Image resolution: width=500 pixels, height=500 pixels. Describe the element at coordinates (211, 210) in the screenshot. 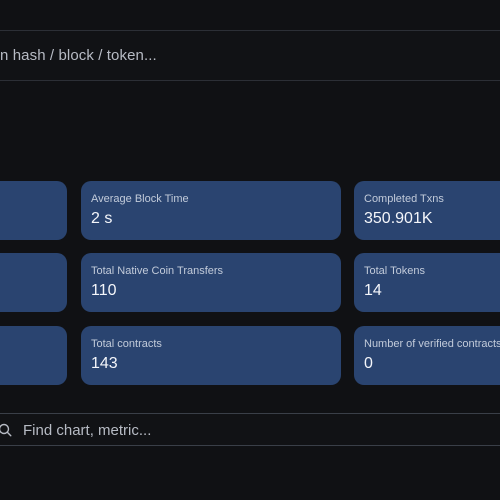

I see `stat-card-average-block-time: Average Block Time 2 s` at that location.